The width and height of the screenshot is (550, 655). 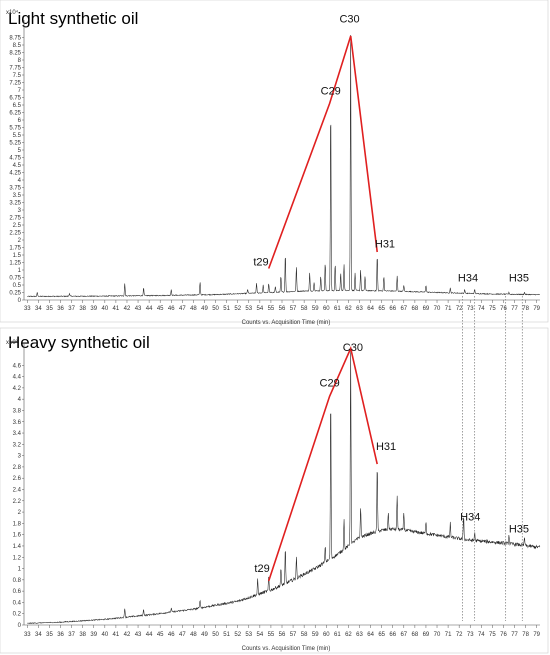 What do you see at coordinates (12, 12) in the screenshot?
I see `y-scale-label: x10⁴` at bounding box center [12, 12].